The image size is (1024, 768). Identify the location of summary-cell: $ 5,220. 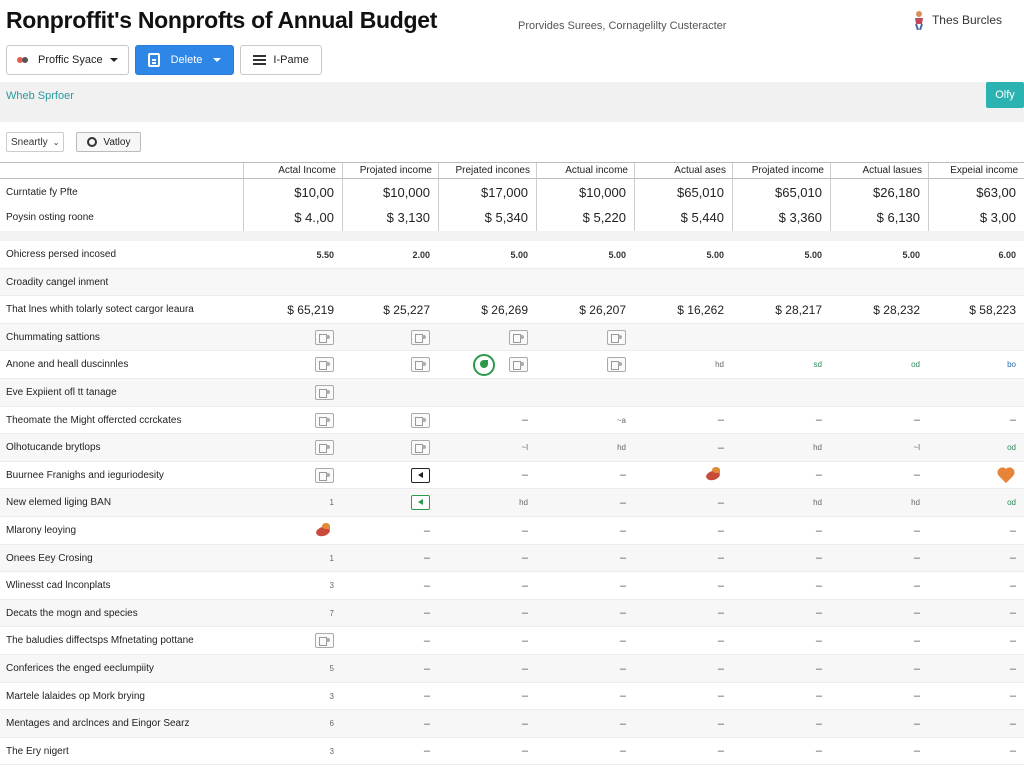
(604, 217).